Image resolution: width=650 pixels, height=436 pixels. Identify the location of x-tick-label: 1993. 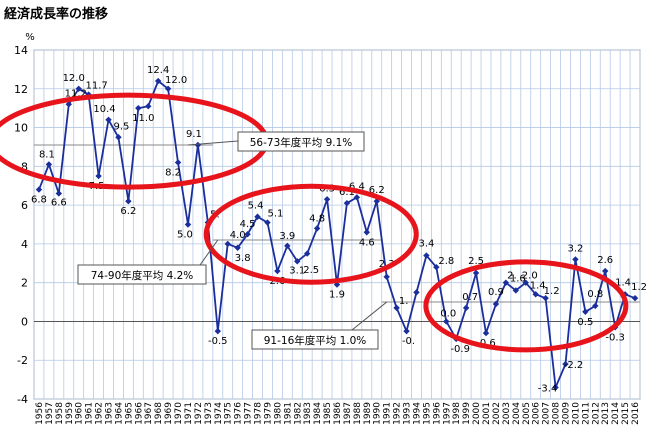
(408, 413).